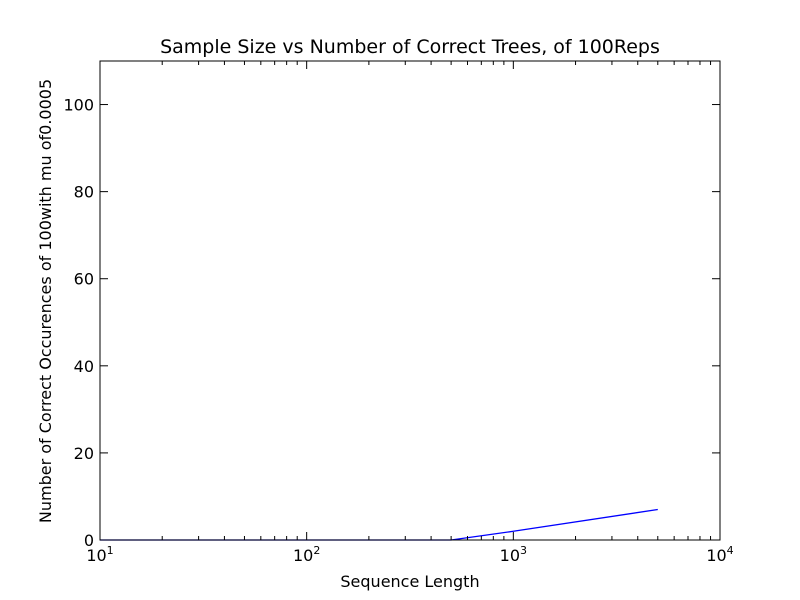  I want to click on y-tick-label: 40, so click(84, 366).